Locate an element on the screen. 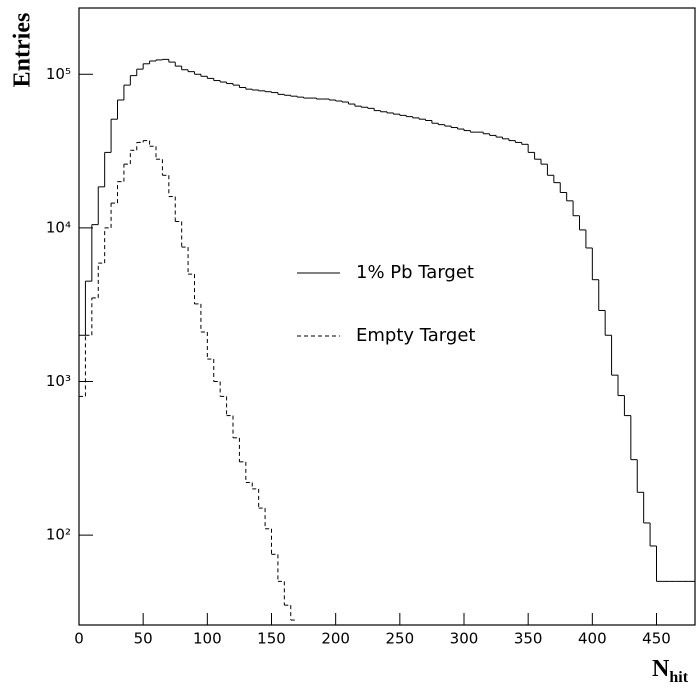 The width and height of the screenshot is (699, 689). x-tick-label: 0 is located at coordinates (79, 639).